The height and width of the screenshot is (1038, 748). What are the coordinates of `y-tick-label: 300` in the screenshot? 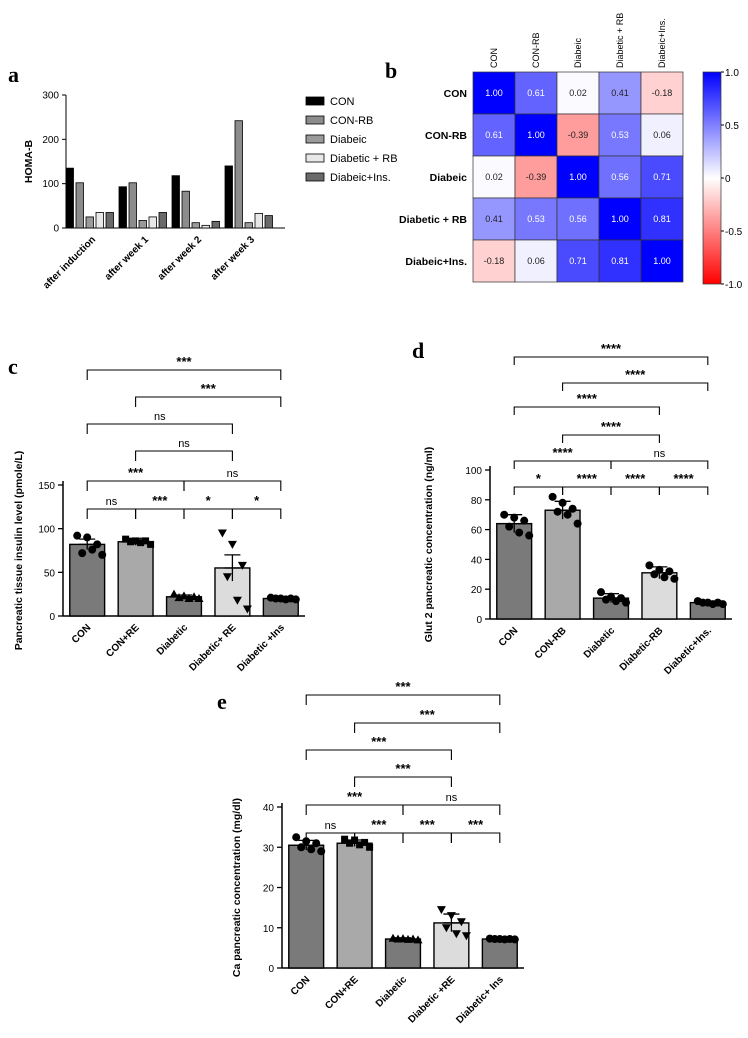 It's located at (50, 96).